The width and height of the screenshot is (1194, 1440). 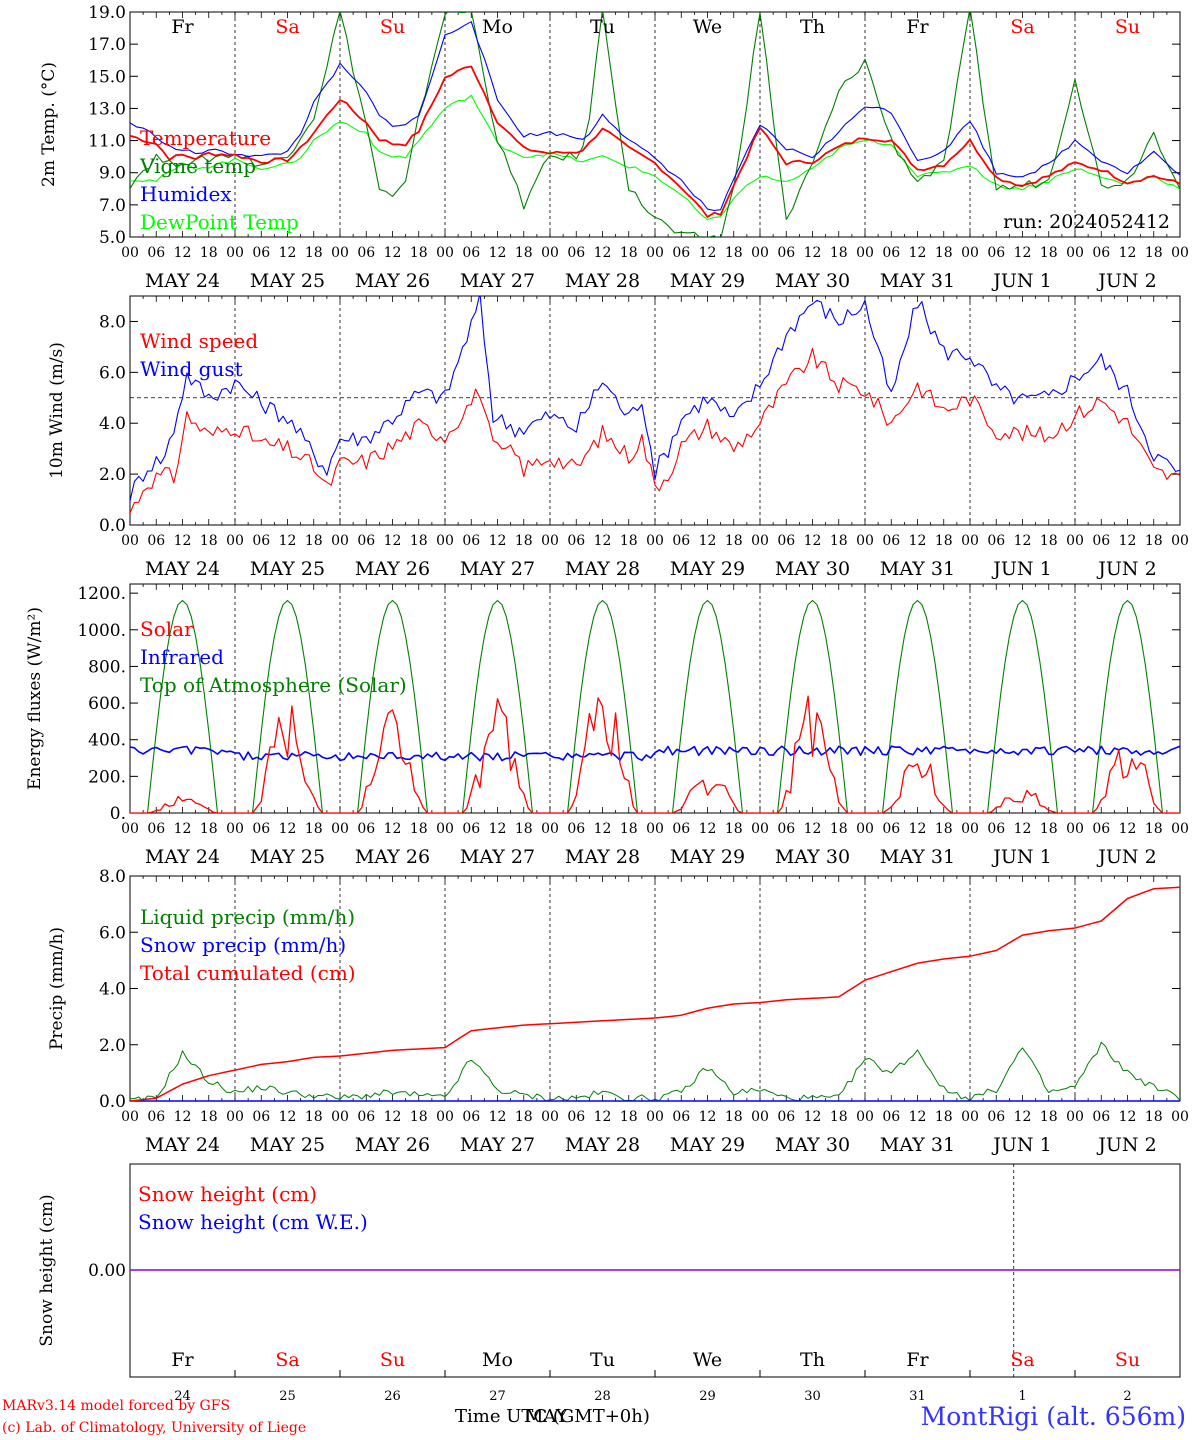 I want to click on panel-flux-y-tick-label: 400., so click(x=107, y=741).